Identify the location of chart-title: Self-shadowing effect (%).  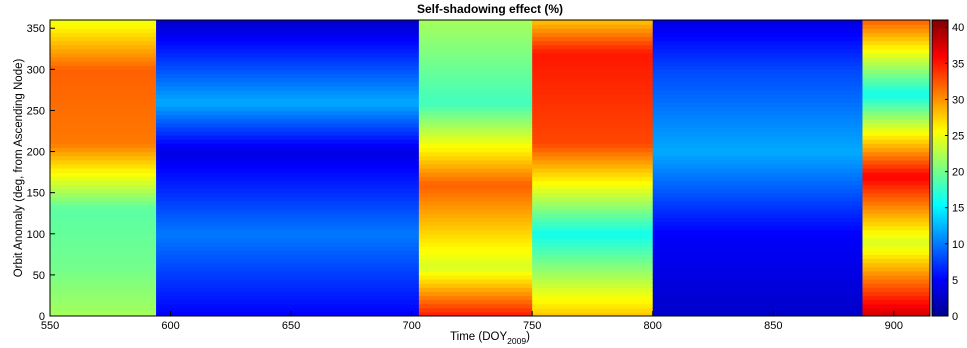
(490, 9).